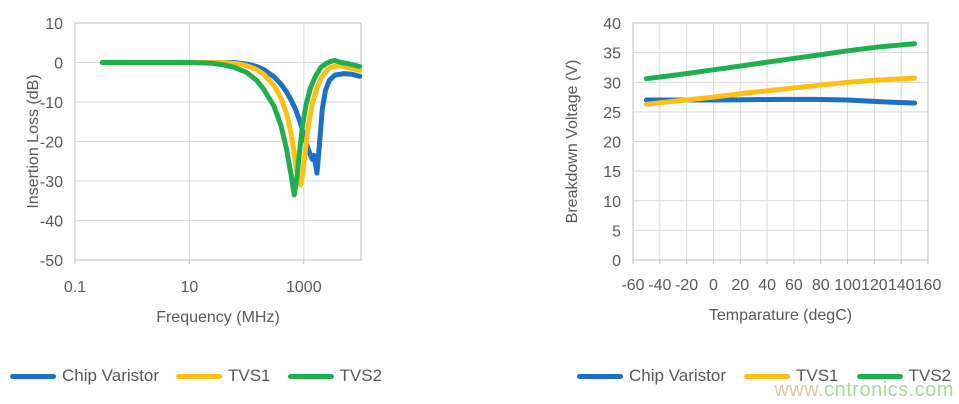 This screenshot has width=959, height=404. What do you see at coordinates (75, 287) in the screenshot?
I see `x-tick-label: 0.1` at bounding box center [75, 287].